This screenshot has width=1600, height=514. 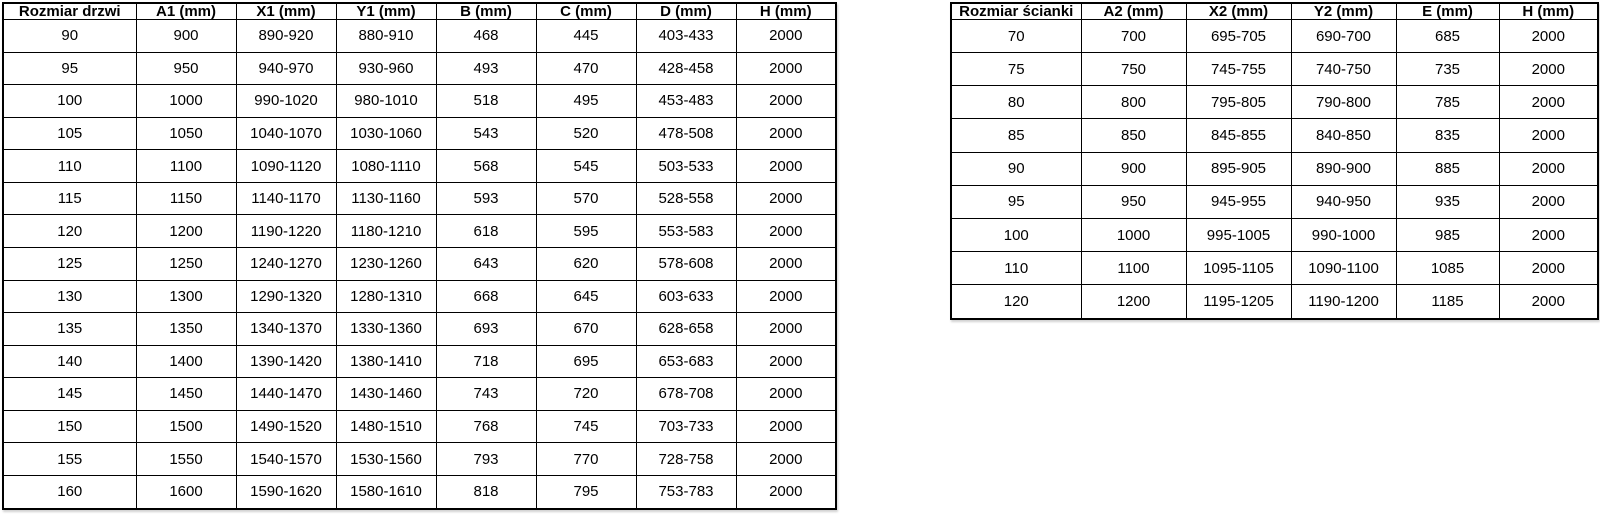 What do you see at coordinates (1016, 69) in the screenshot?
I see `table-cell: 75` at bounding box center [1016, 69].